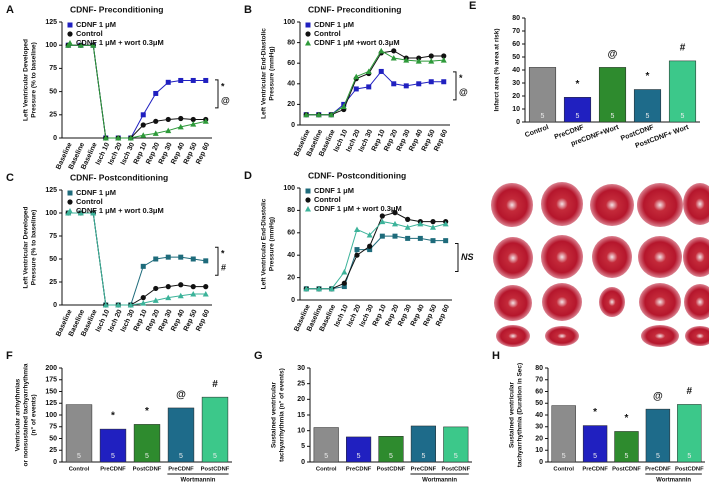 Image resolution: width=709 pixels, height=492 pixels. Describe the element at coordinates (516, 57) in the screenshot. I see `y-tick-label: 50` at that location.